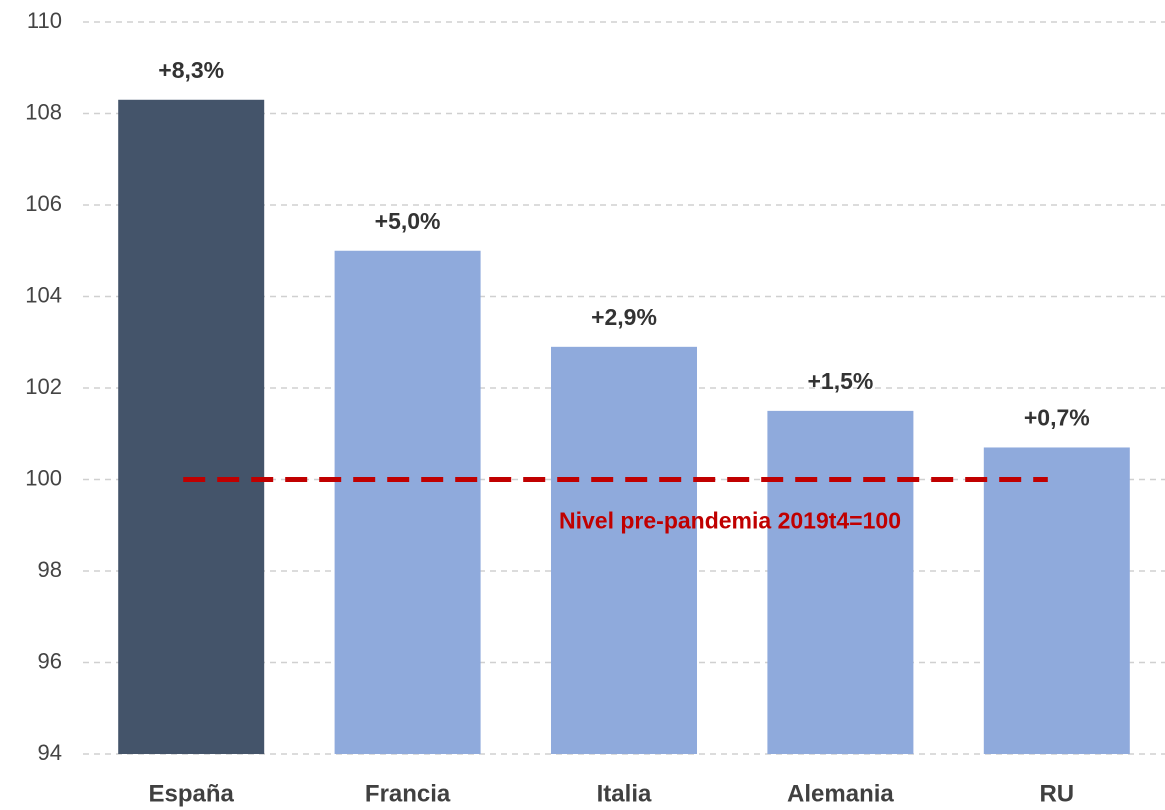 This screenshot has width=1165, height=810. Describe the element at coordinates (50, 752) in the screenshot. I see `y-tick-label: 94` at that location.